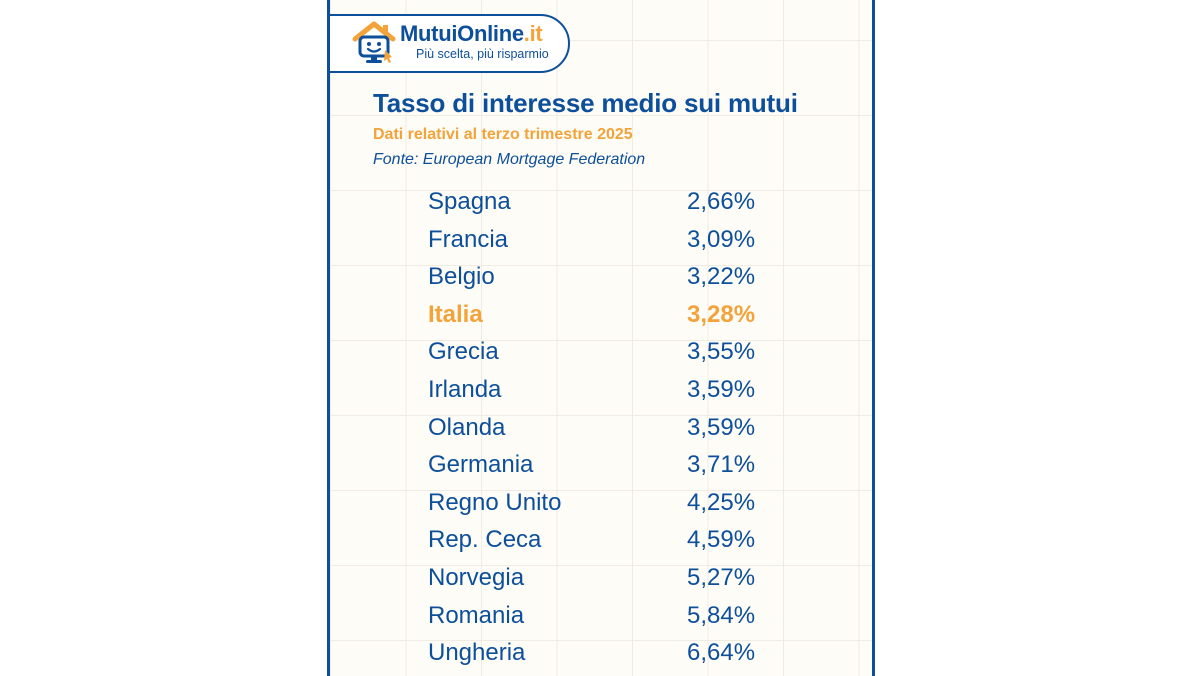 Image resolution: width=1200 pixels, height=676 pixels. What do you see at coordinates (485, 540) in the screenshot?
I see `country-label: Rep. Ceca` at bounding box center [485, 540].